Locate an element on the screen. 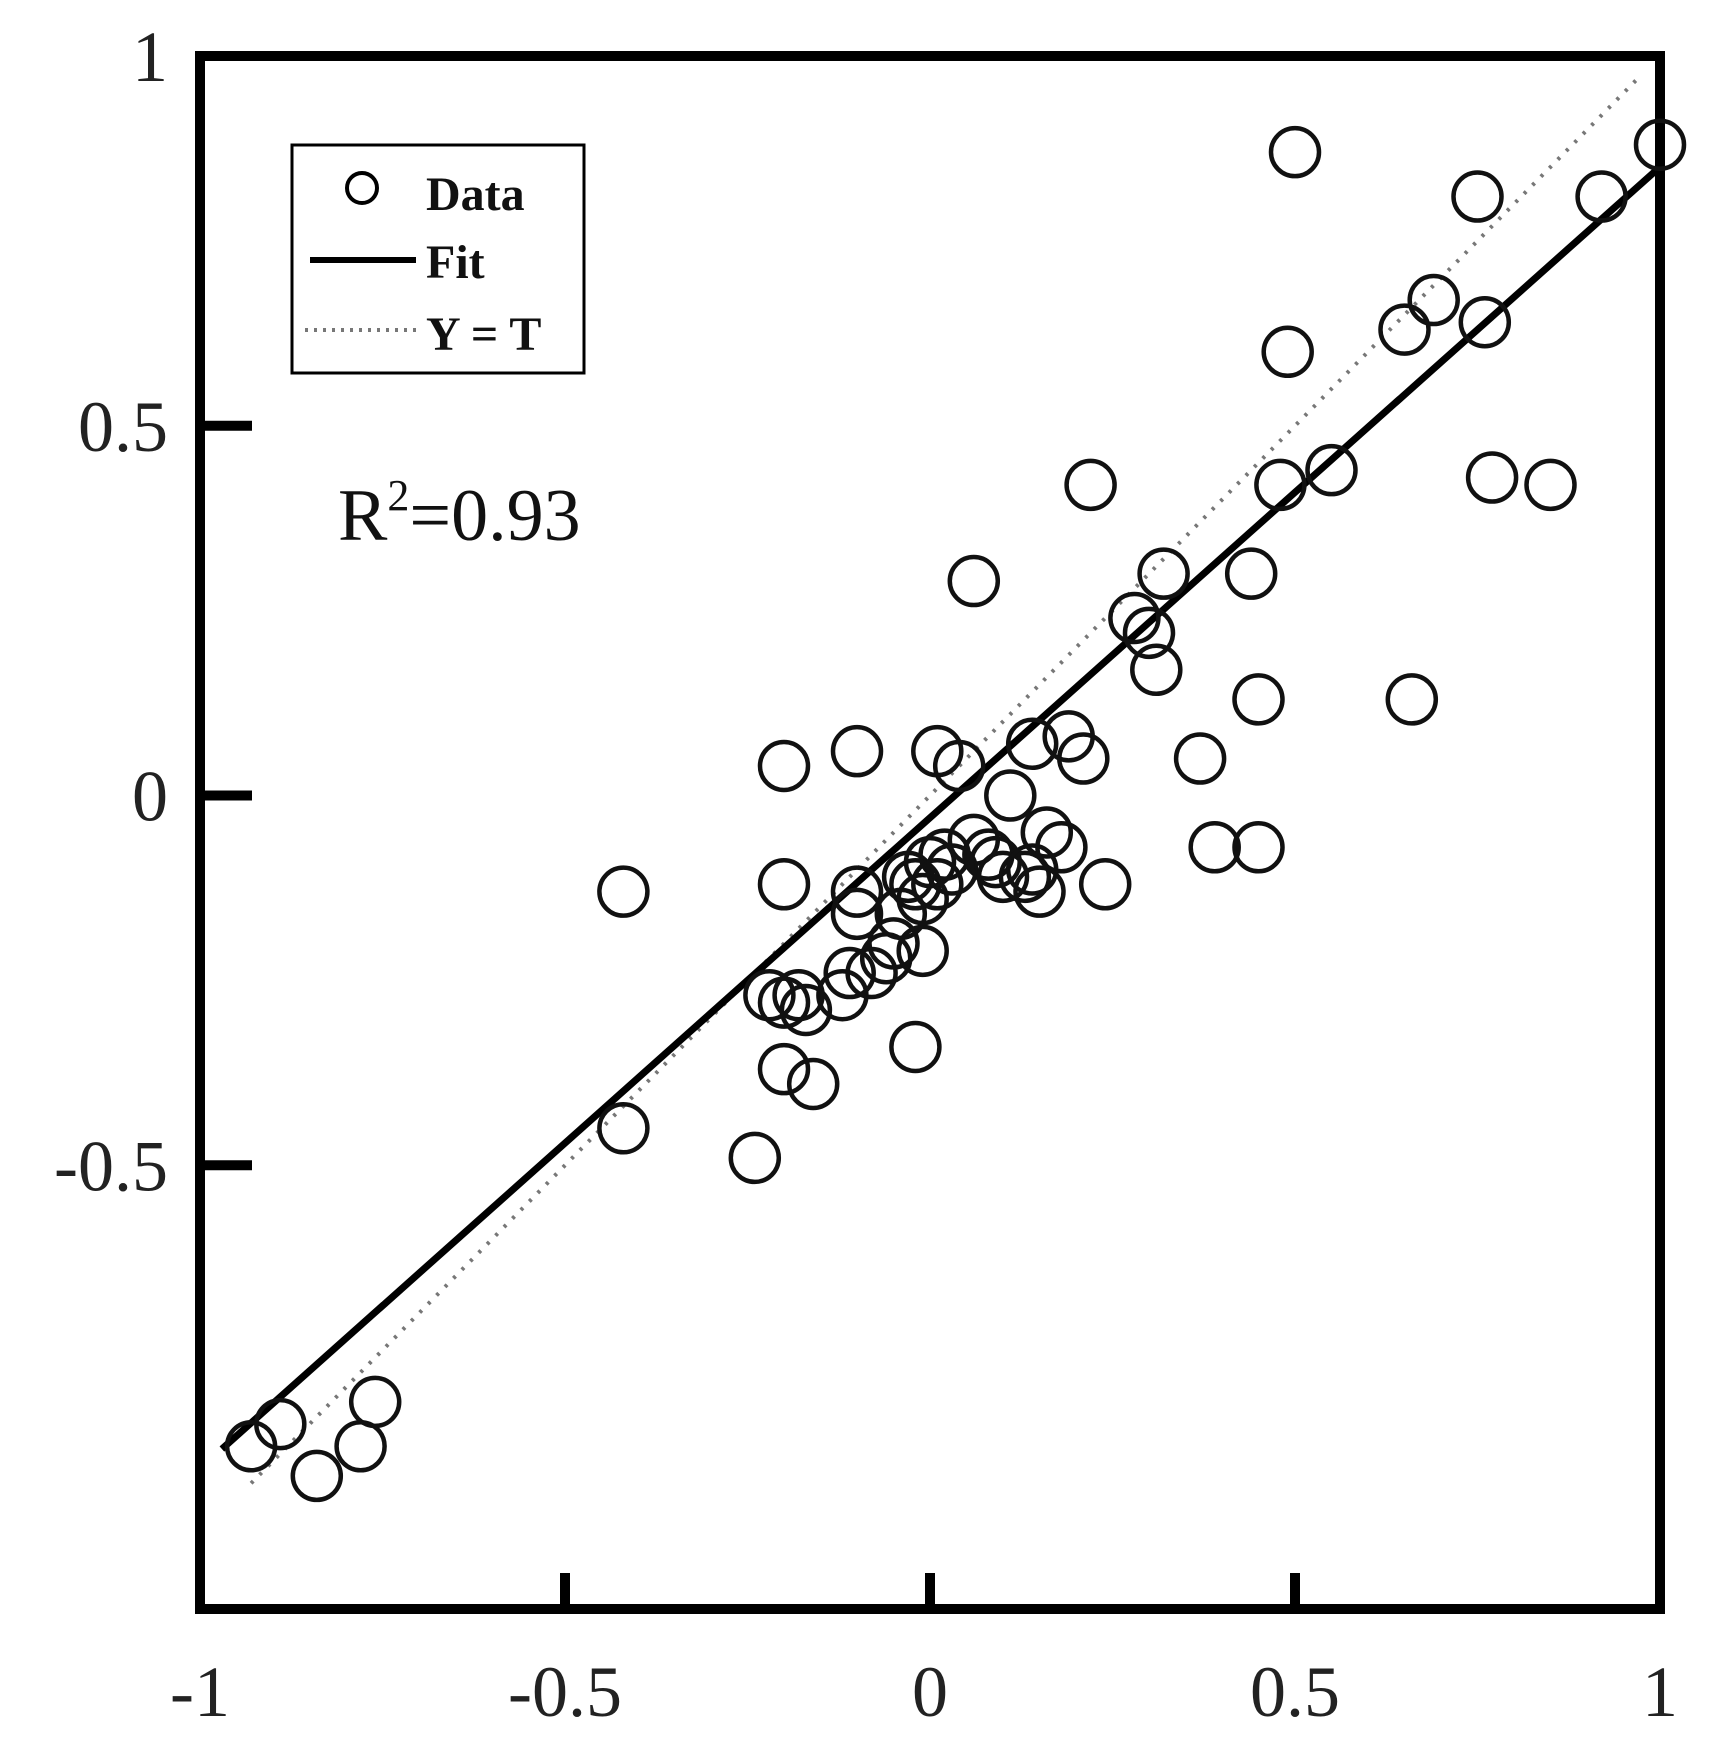 The width and height of the screenshot is (1711, 1755). r-squared-prefix: R is located at coordinates (363, 516).